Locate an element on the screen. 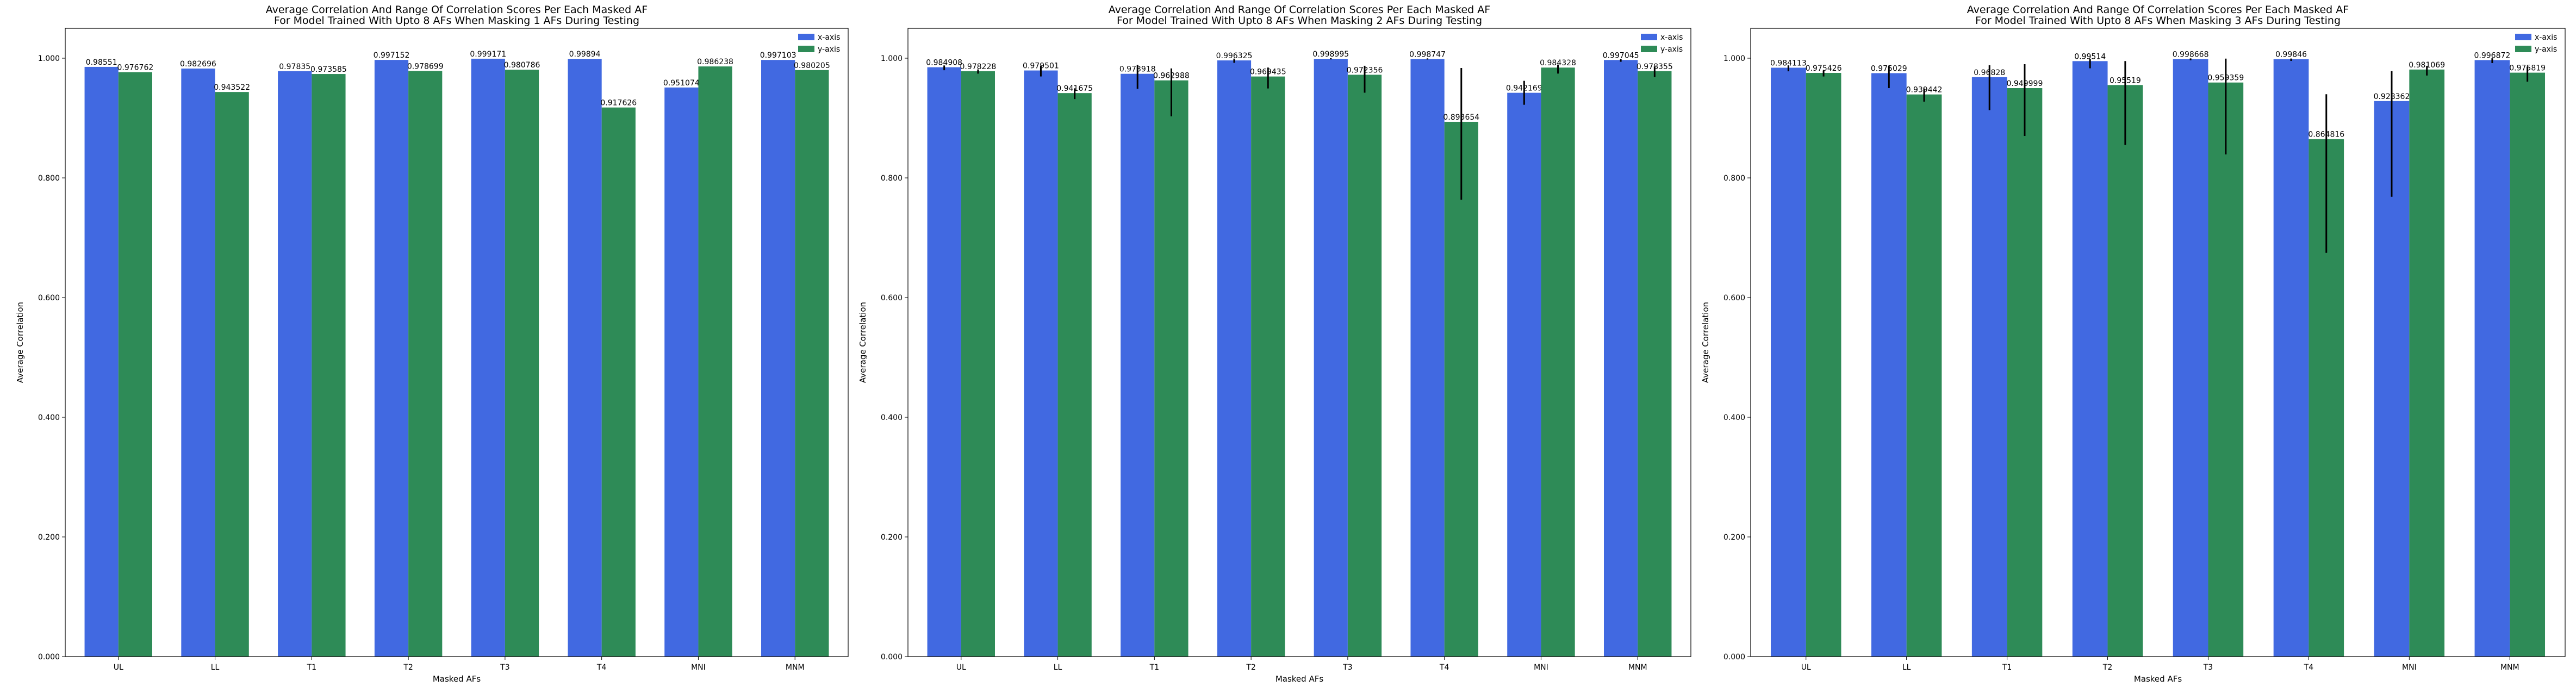 Image resolution: width=2576 pixels, height=686 pixels. x-tick-label: UL is located at coordinates (961, 667).